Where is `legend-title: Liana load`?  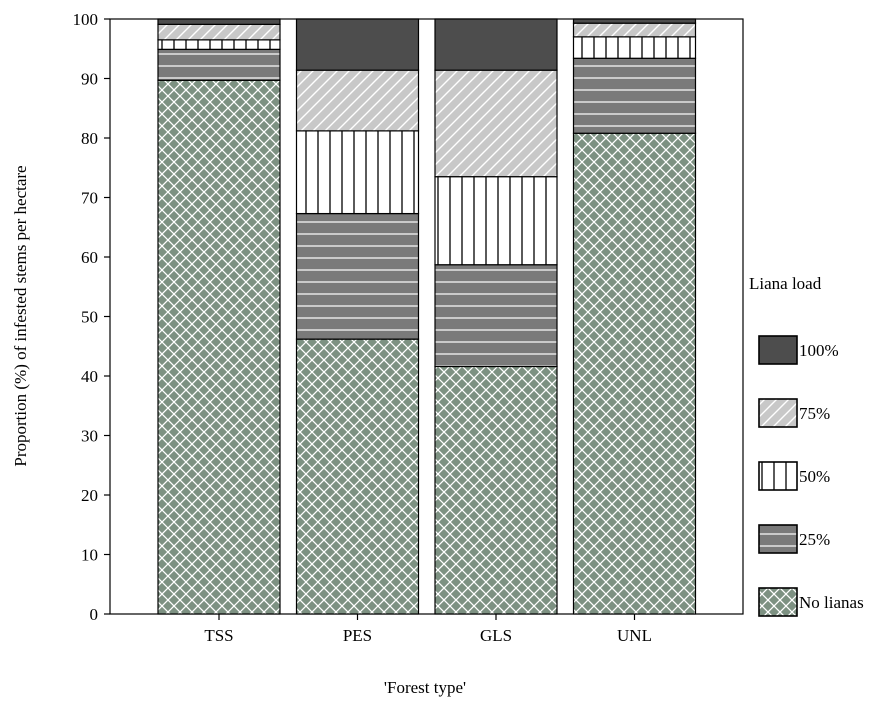
legend-title: Liana load is located at coordinates (785, 283).